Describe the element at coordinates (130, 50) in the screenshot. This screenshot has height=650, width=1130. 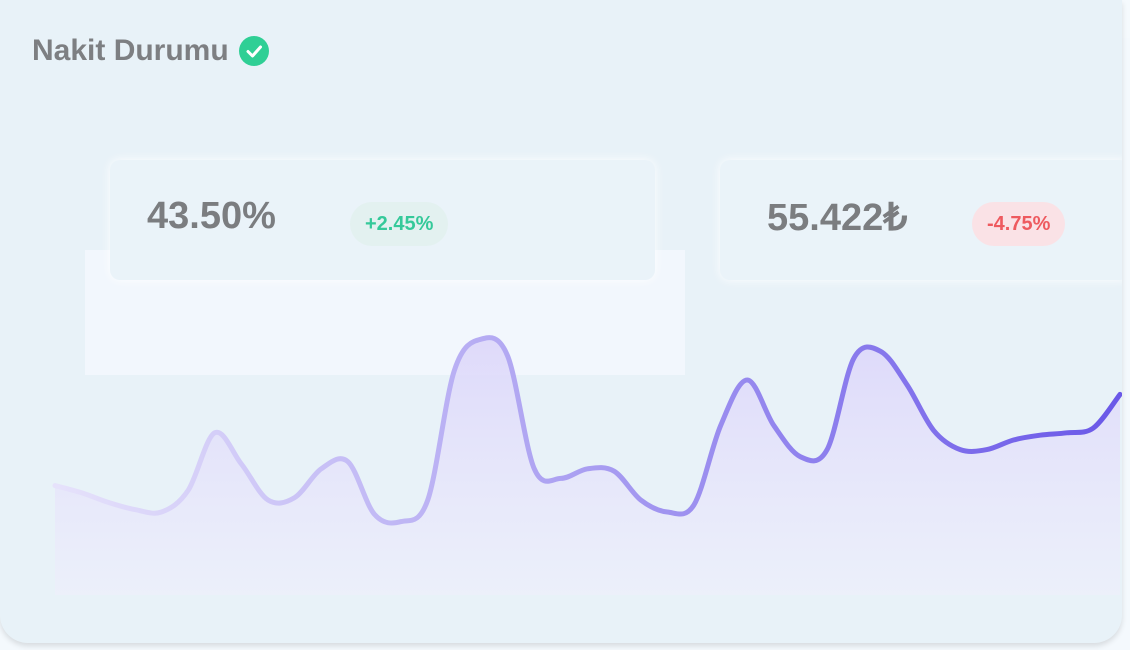
I see `title-text: Nakit Durumu` at that location.